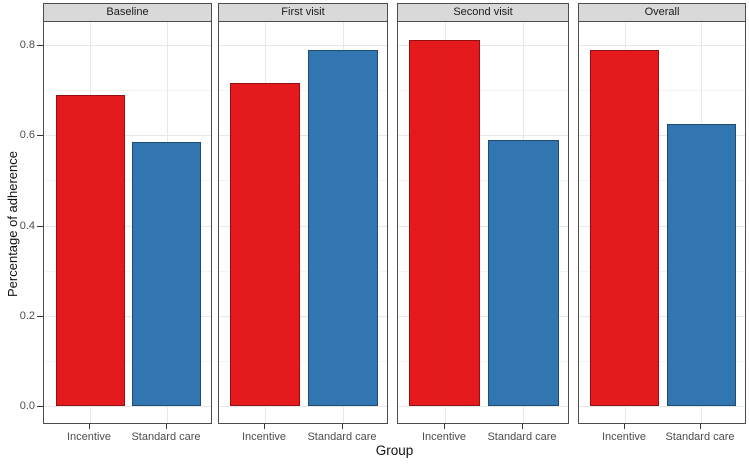 The height and width of the screenshot is (465, 749). I want to click on facet-strip: Overall, so click(662, 12).